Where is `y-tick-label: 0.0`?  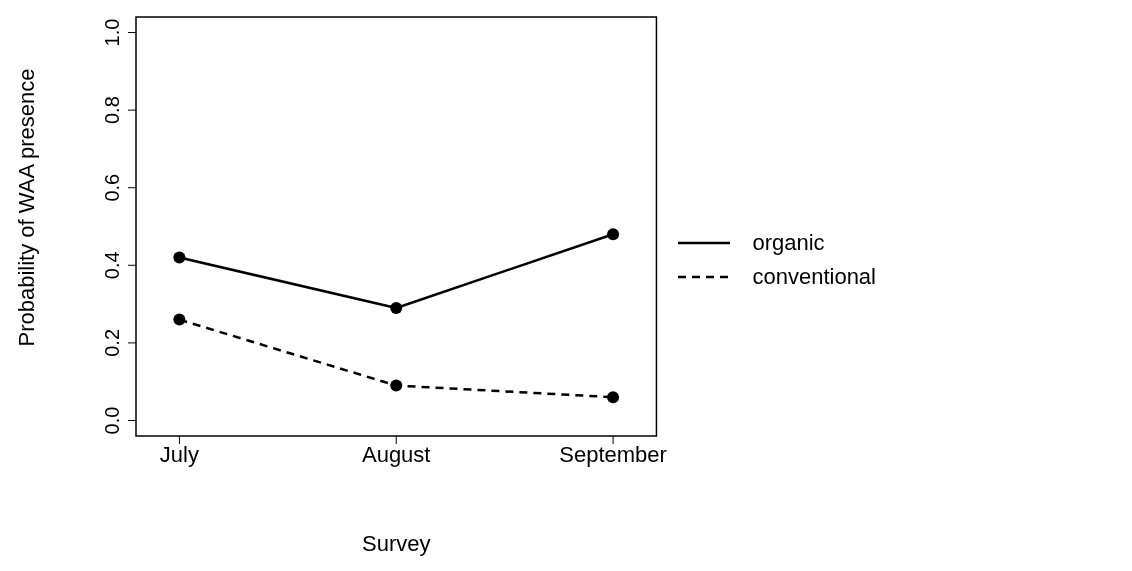 y-tick-label: 0.0 is located at coordinates (112, 420).